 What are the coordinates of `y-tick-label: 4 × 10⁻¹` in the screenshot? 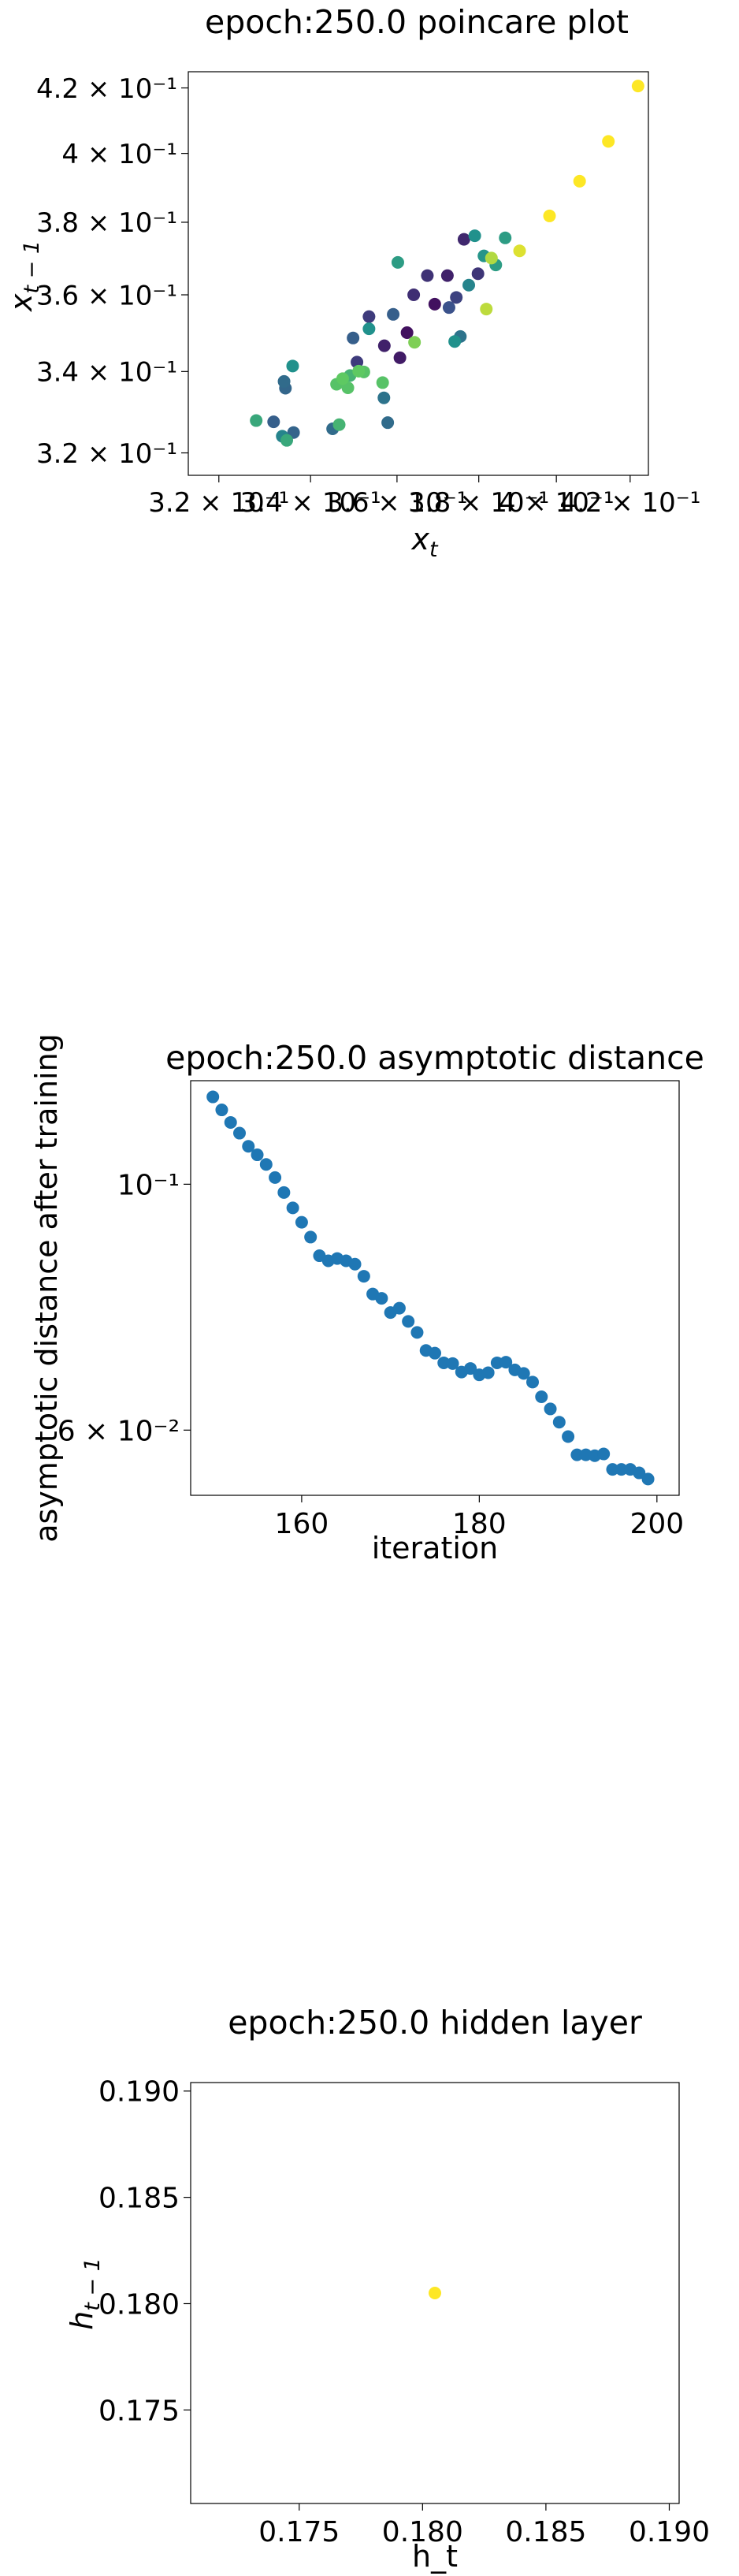 It's located at (119, 154).